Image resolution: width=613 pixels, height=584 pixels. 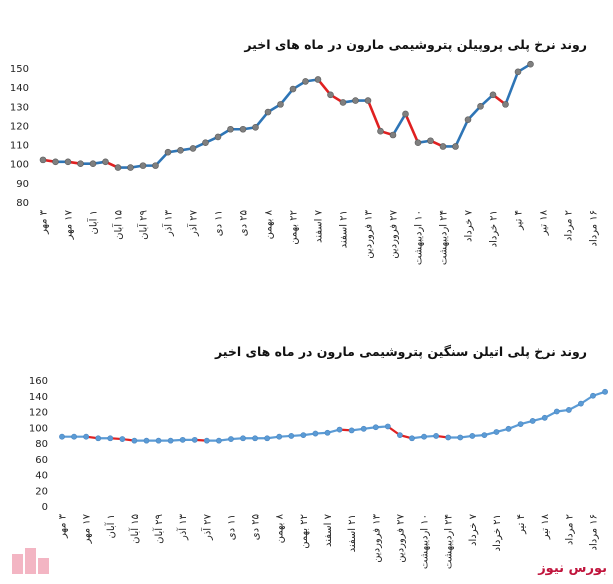 I want to click on y-tick-label: 150, so click(x=19, y=69).